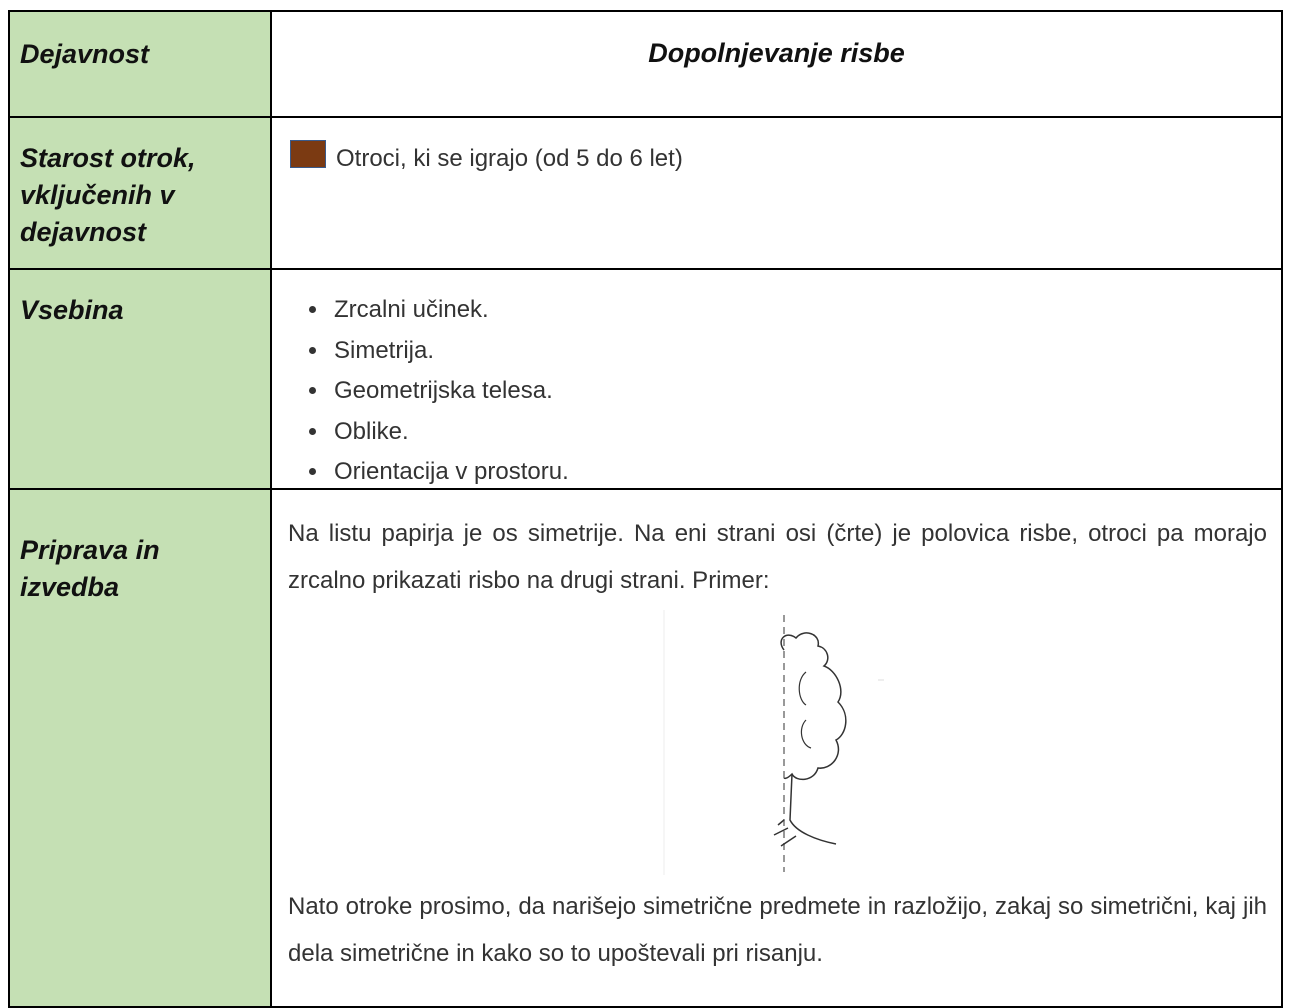  What do you see at coordinates (308, 154) in the screenshot?
I see `age-icon` at bounding box center [308, 154].